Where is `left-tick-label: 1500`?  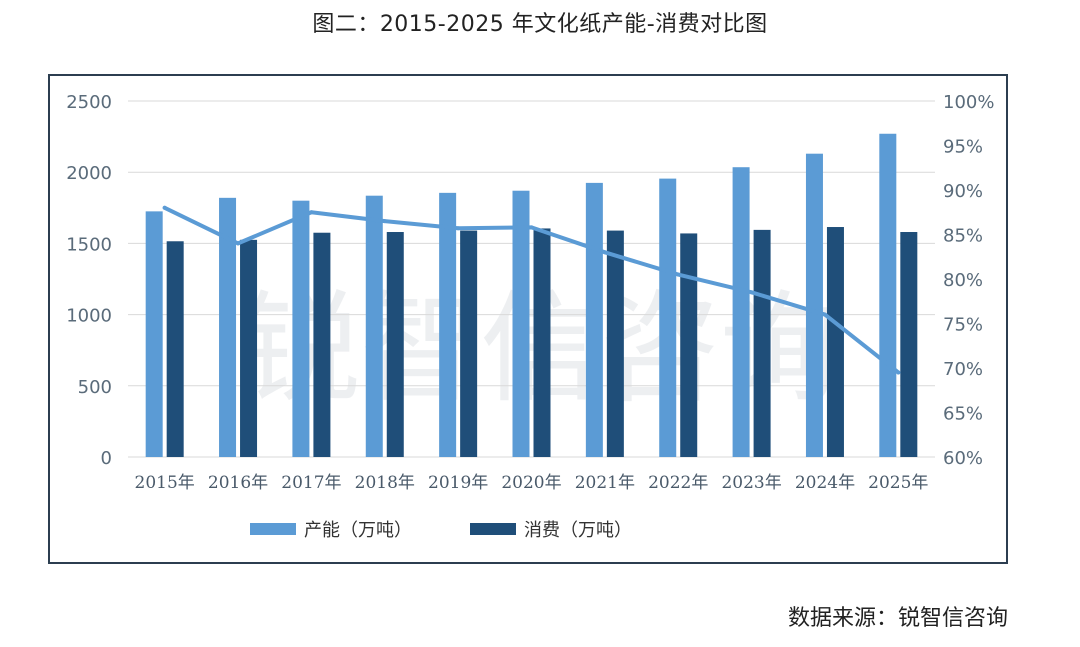 left-tick-label: 1500 is located at coordinates (89, 244).